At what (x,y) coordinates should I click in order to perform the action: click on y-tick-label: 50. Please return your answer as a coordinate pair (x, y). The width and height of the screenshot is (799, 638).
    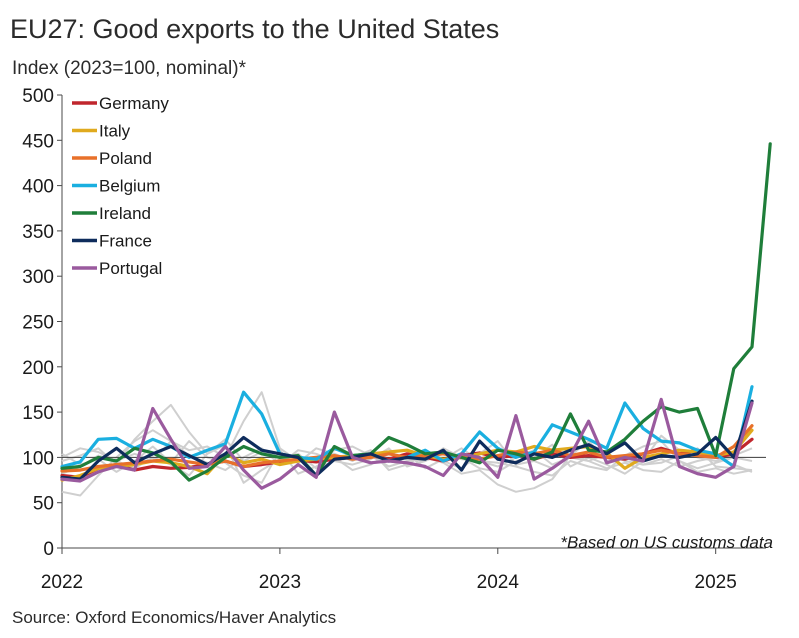
    Looking at the image, I should click on (43, 504).